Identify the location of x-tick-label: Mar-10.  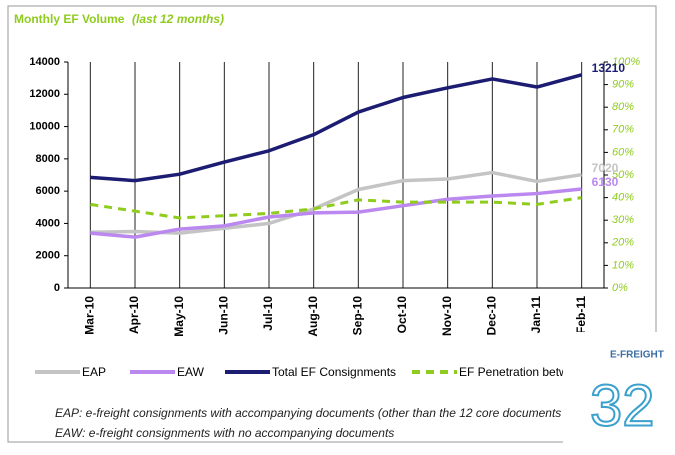
(90, 315).